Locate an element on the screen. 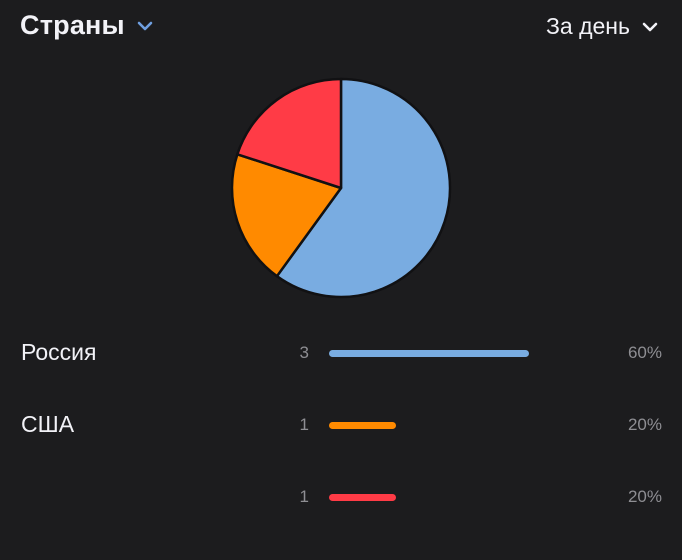  list-item: Россия 3 60% is located at coordinates (341, 353).